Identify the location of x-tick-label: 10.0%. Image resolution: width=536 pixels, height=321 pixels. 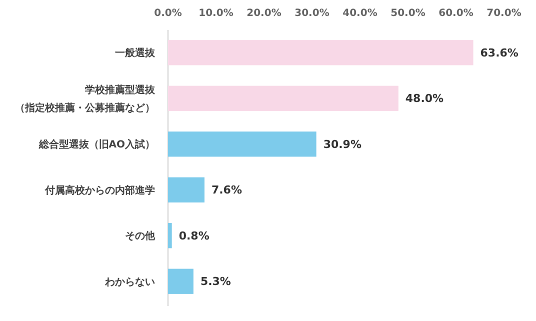
(216, 13).